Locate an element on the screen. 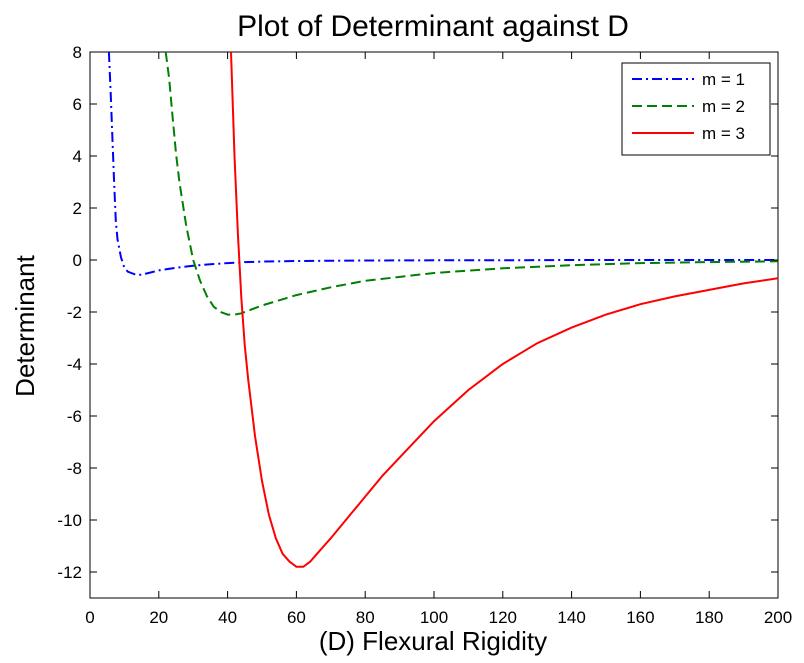 The image size is (804, 663). chart-title: Plot of Determinant against D is located at coordinates (433, 26).